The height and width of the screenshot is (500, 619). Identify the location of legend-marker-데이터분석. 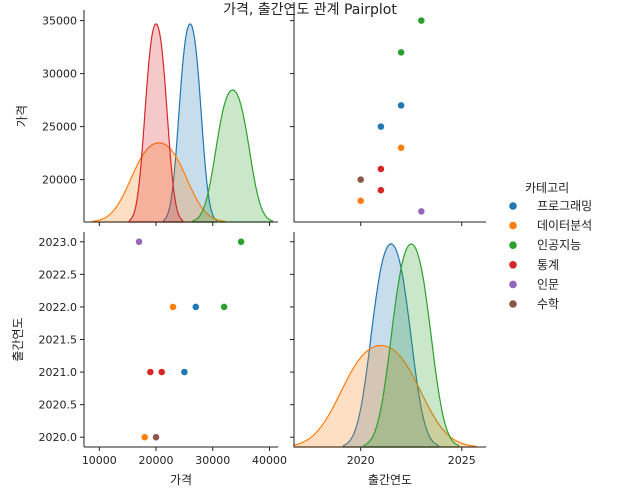
(513, 225).